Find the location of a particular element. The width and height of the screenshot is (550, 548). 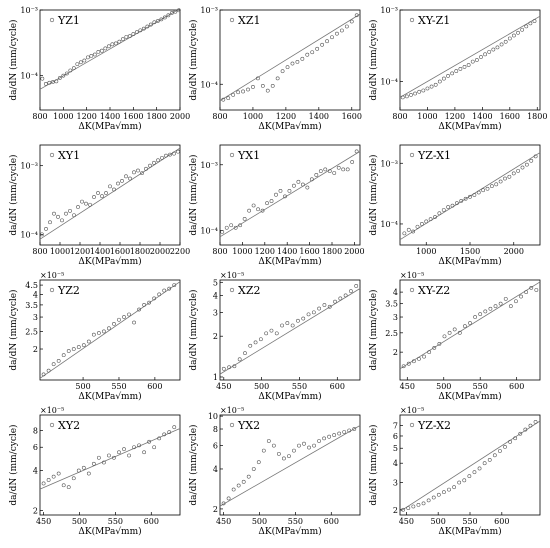

legend-label: XY-Z1 is located at coordinates (434, 20).